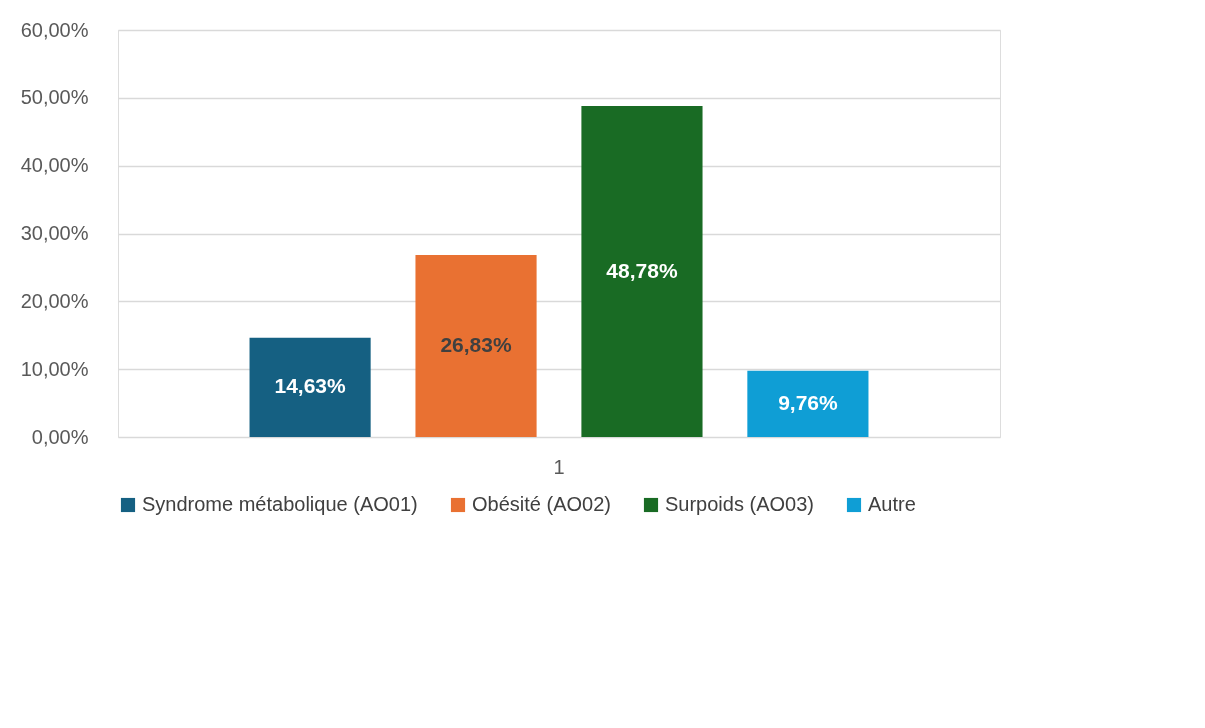  What do you see at coordinates (60, 436) in the screenshot?
I see `y-tick-label: 0,00%` at bounding box center [60, 436].